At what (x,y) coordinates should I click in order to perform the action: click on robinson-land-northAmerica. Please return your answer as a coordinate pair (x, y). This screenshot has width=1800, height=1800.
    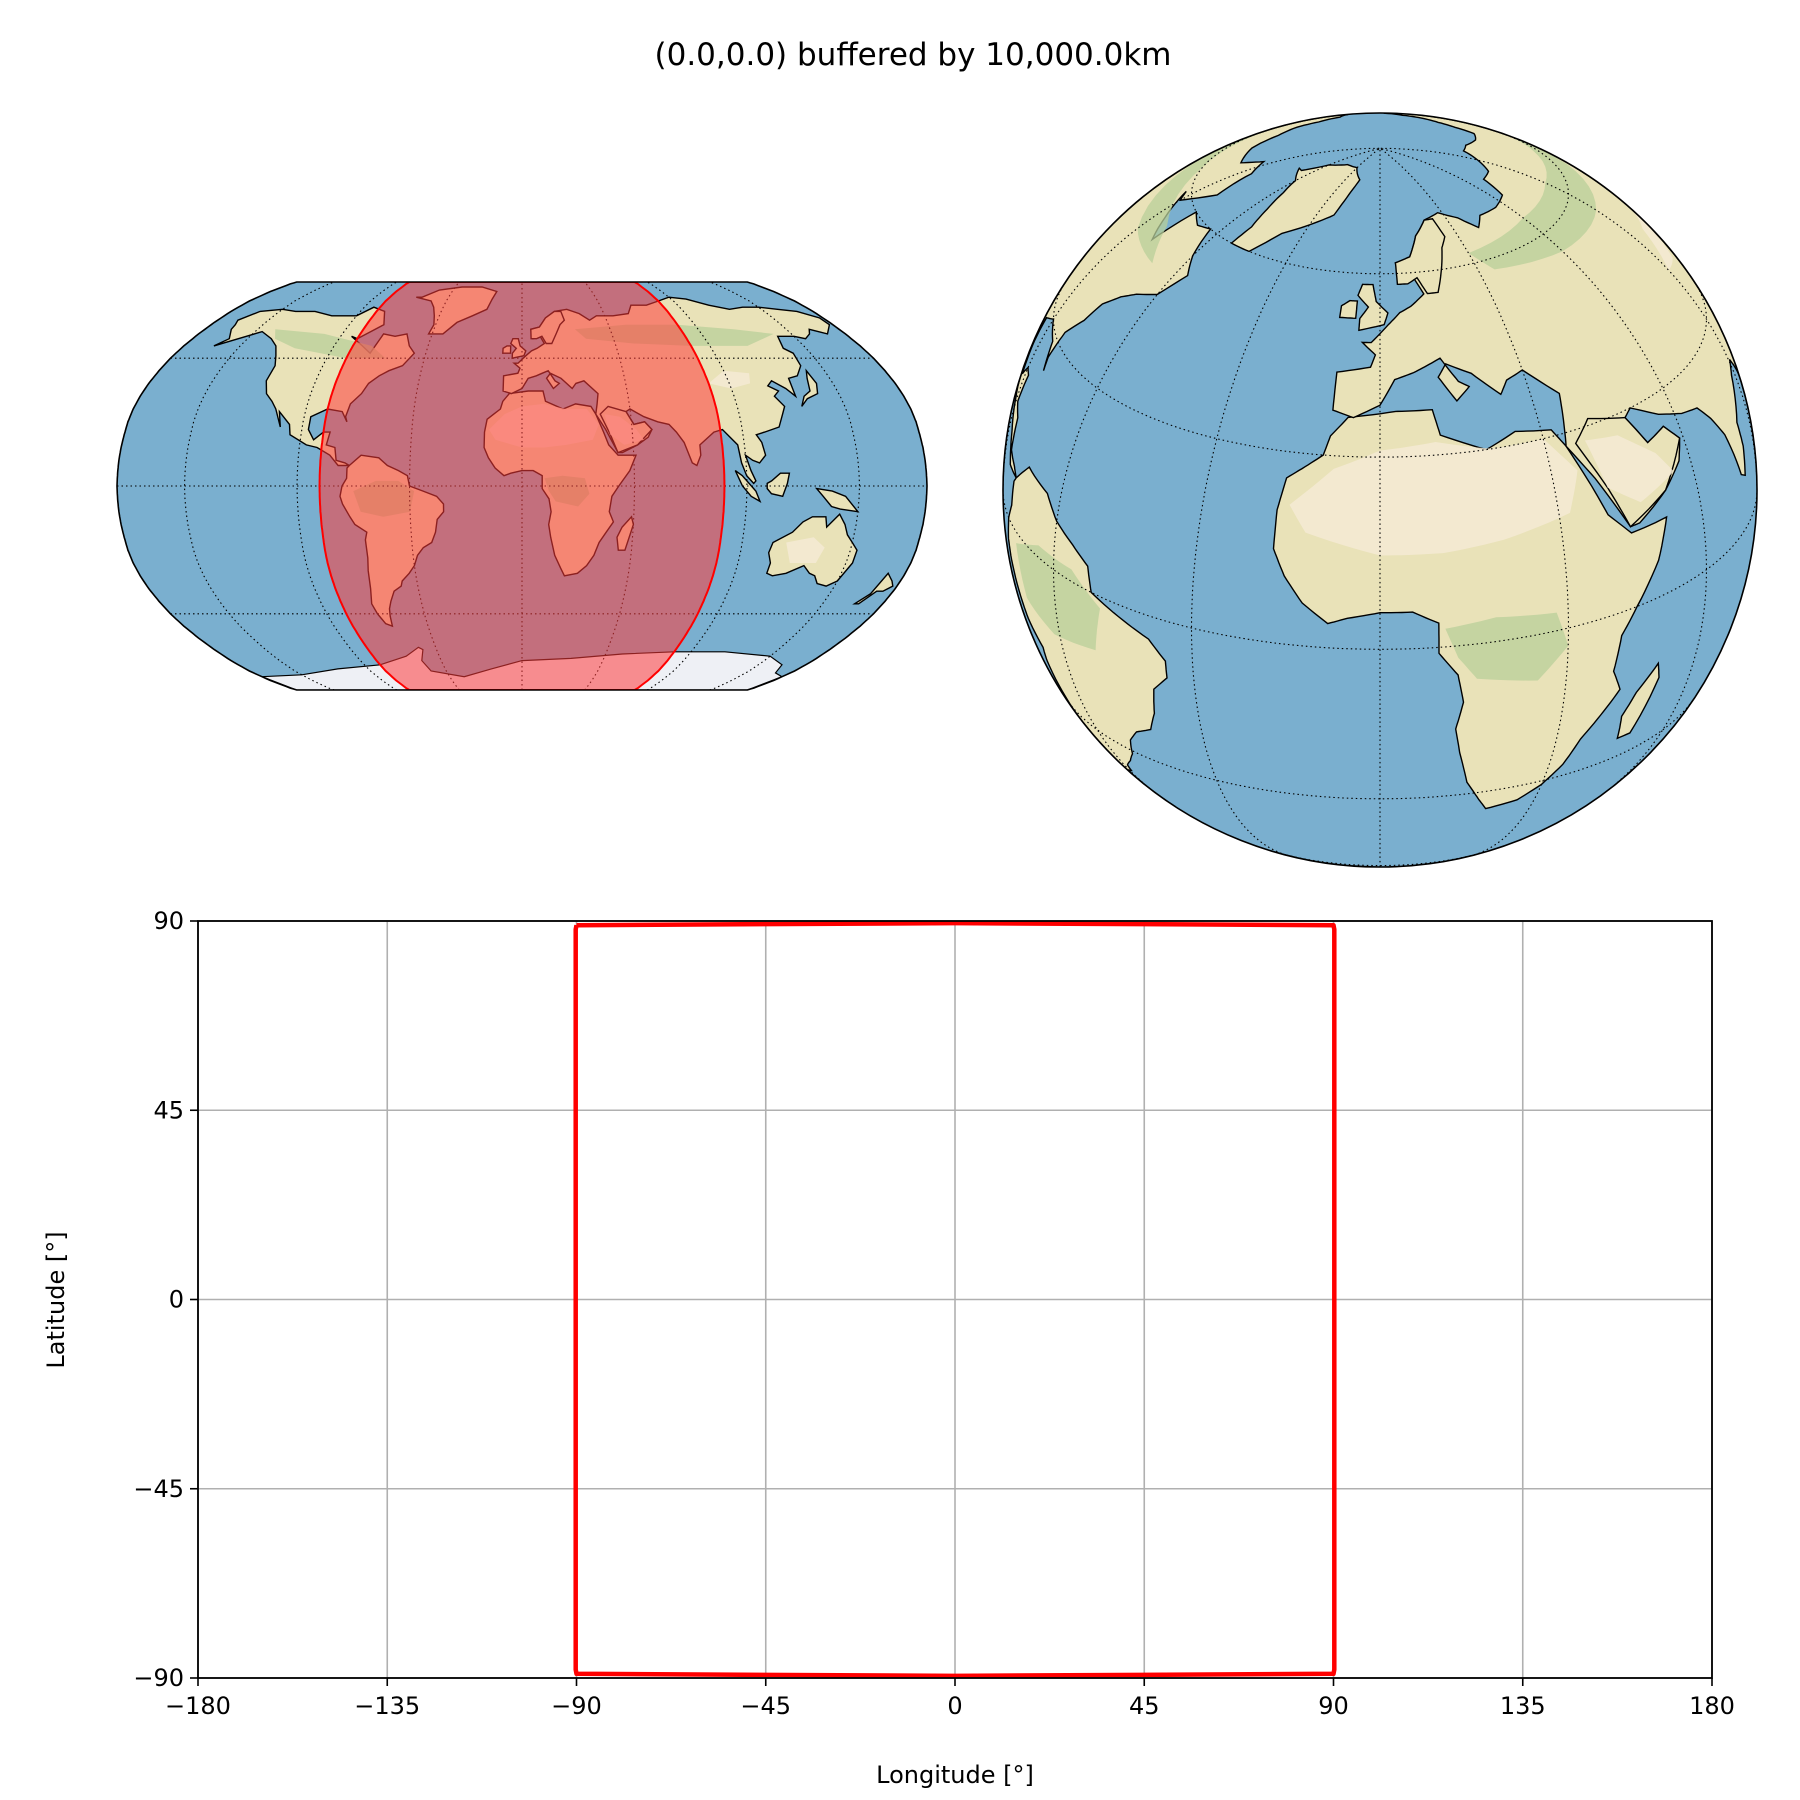
    Looking at the image, I should click on (314, 386).